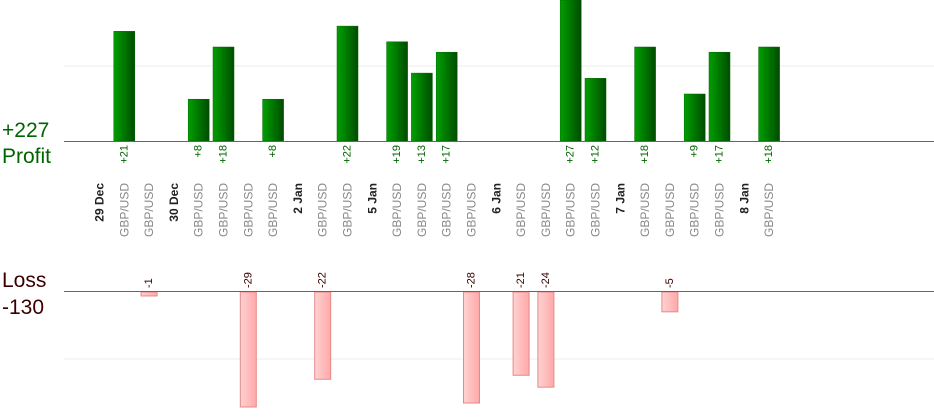 Image resolution: width=934 pixels, height=420 pixels. I want to click on date-label: 5 Jan, so click(372, 198).